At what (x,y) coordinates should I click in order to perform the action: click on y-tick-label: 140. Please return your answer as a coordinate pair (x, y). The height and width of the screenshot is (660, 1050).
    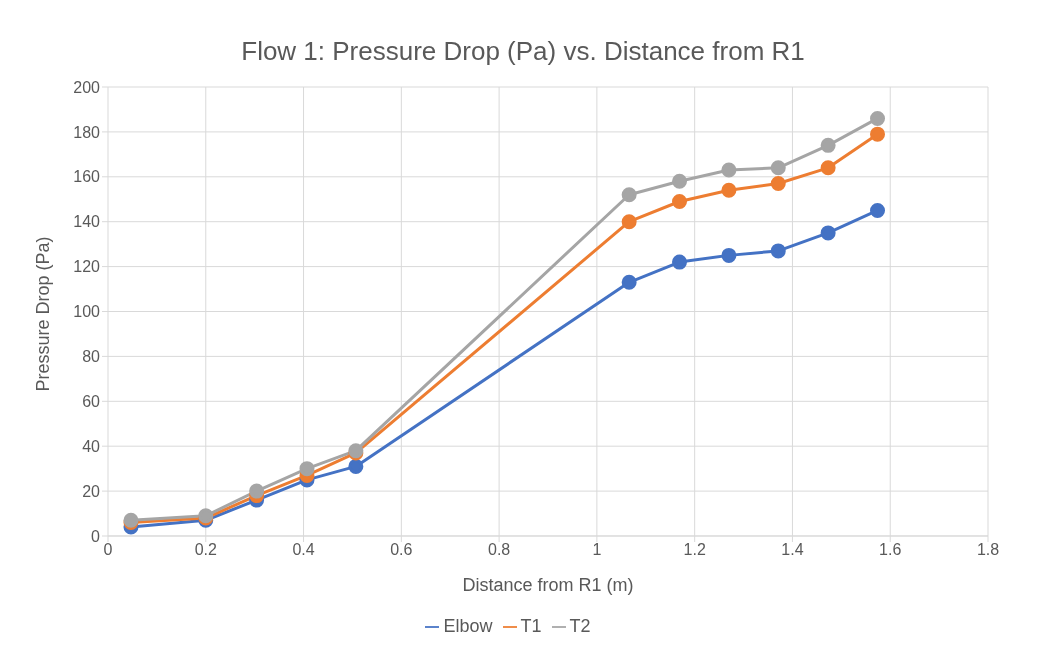
    Looking at the image, I should click on (87, 222).